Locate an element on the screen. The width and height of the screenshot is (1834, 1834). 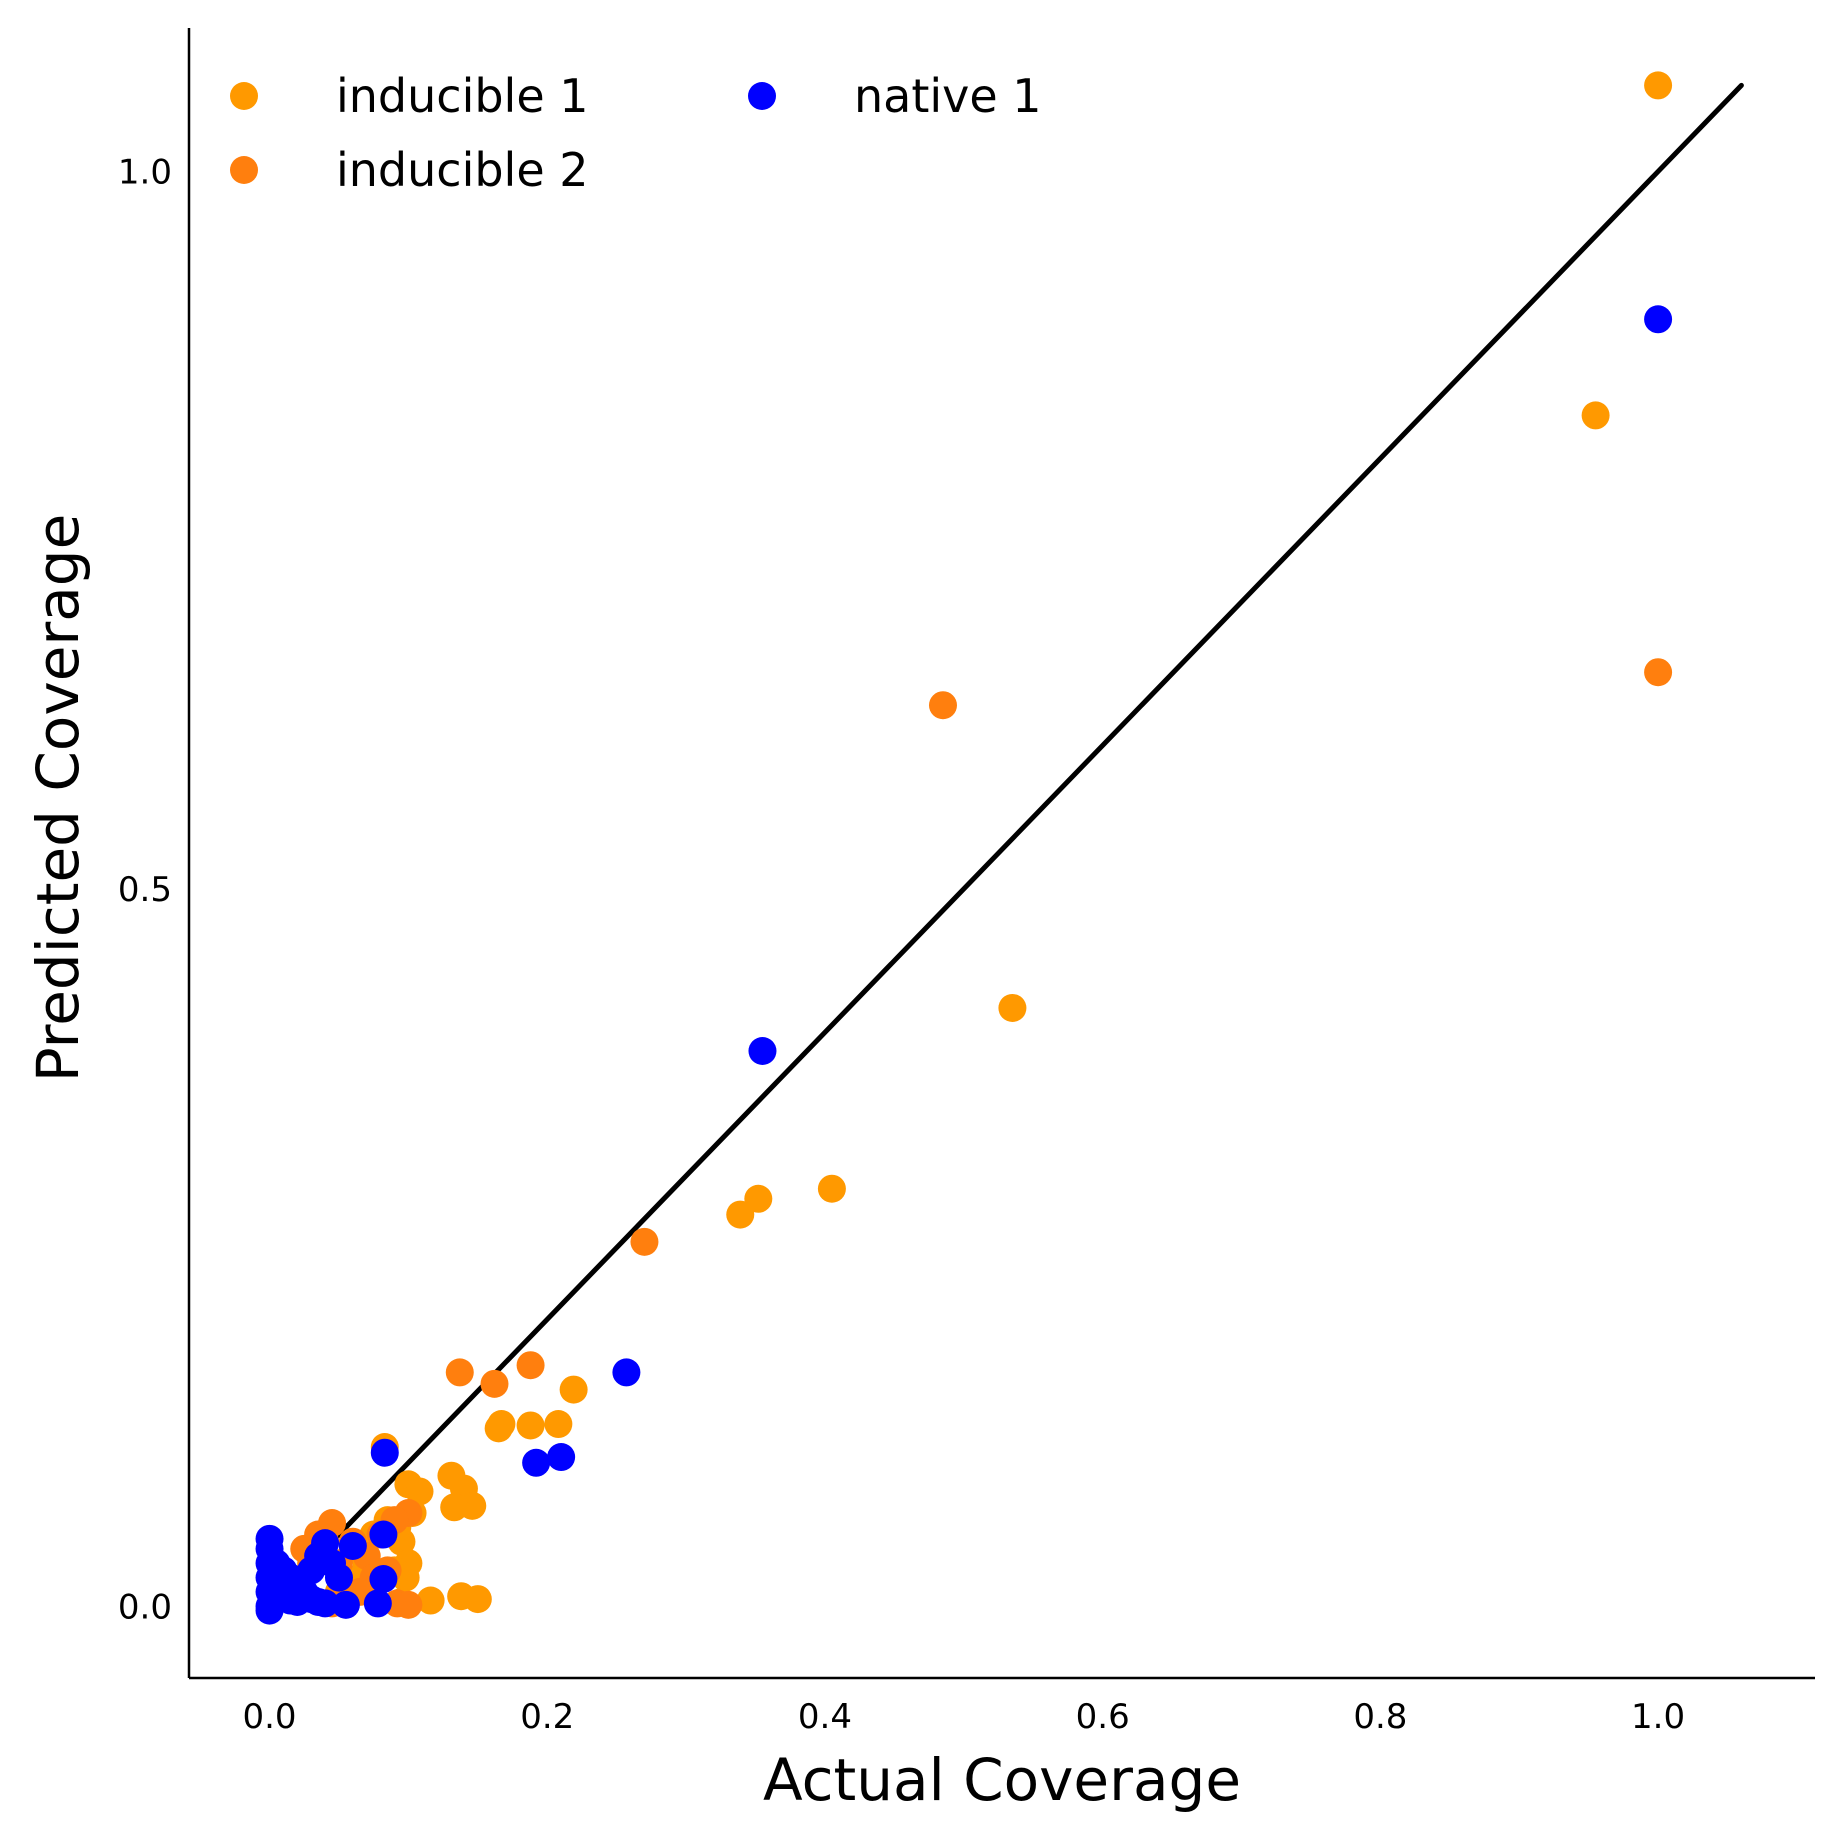
x-tick-label: 0.2 is located at coordinates (547, 1717).